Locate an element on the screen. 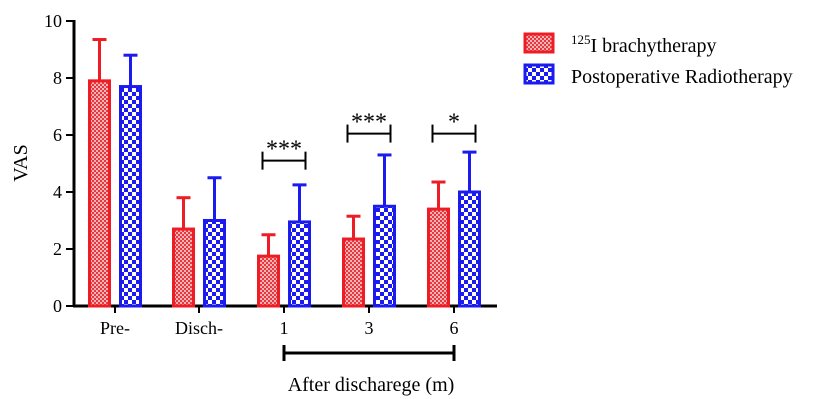 This screenshot has width=838, height=399. y-tick-label: 10 is located at coordinates (53, 21).